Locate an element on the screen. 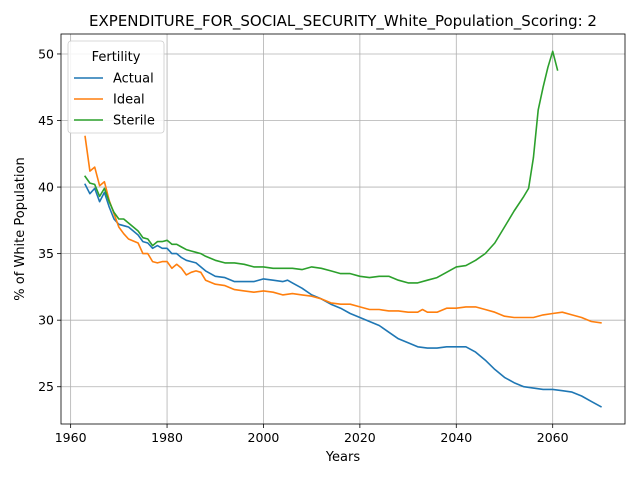 Image resolution: width=640 pixels, height=480 pixels. x-tick-label: 2040 is located at coordinates (456, 437).